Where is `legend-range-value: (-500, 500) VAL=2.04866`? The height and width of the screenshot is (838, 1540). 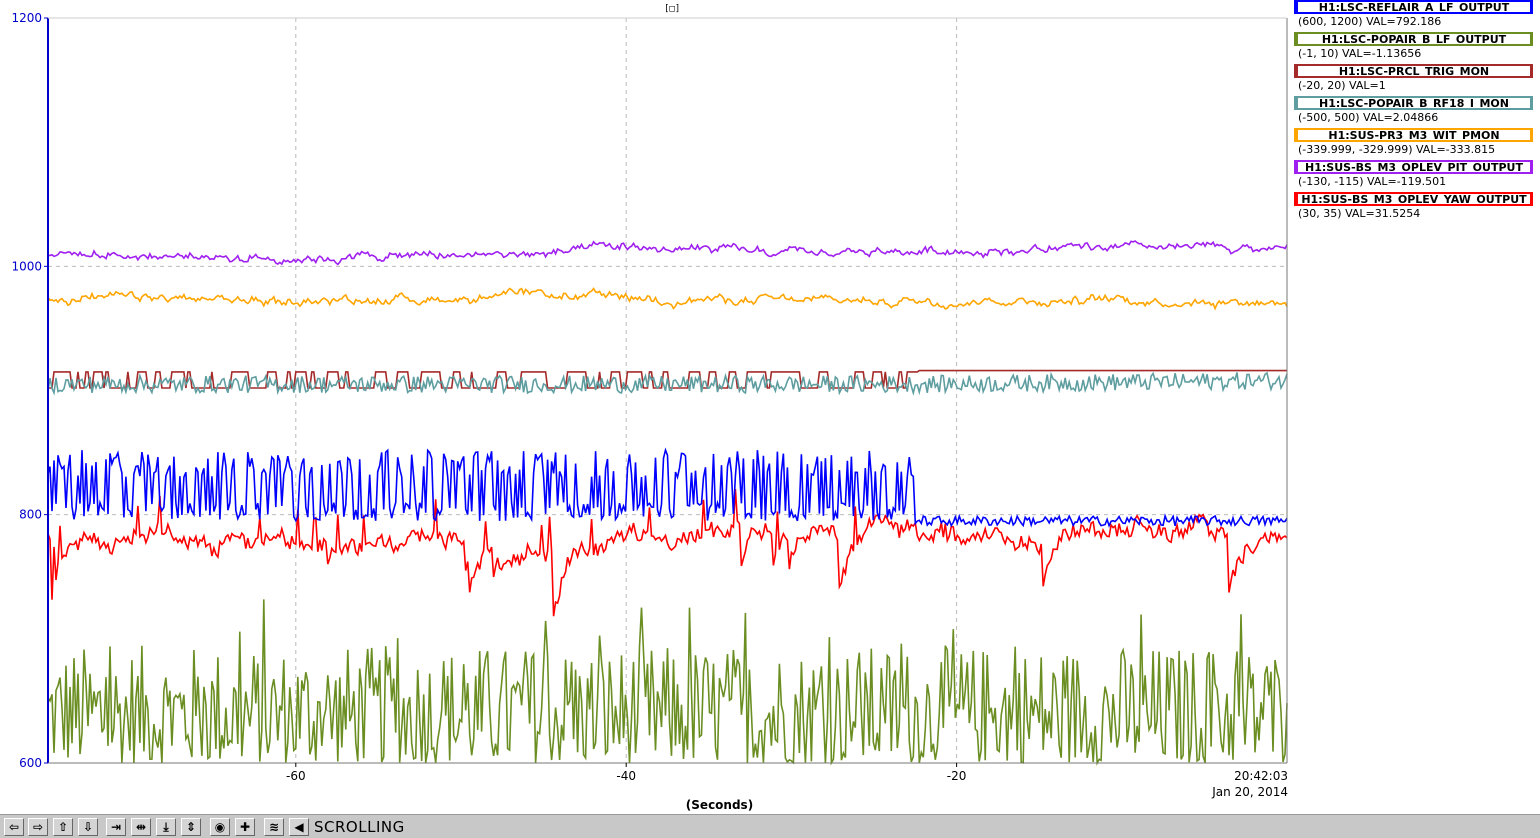
legend-range-value: (-500, 500) VAL=2.04866 is located at coordinates (1368, 117).